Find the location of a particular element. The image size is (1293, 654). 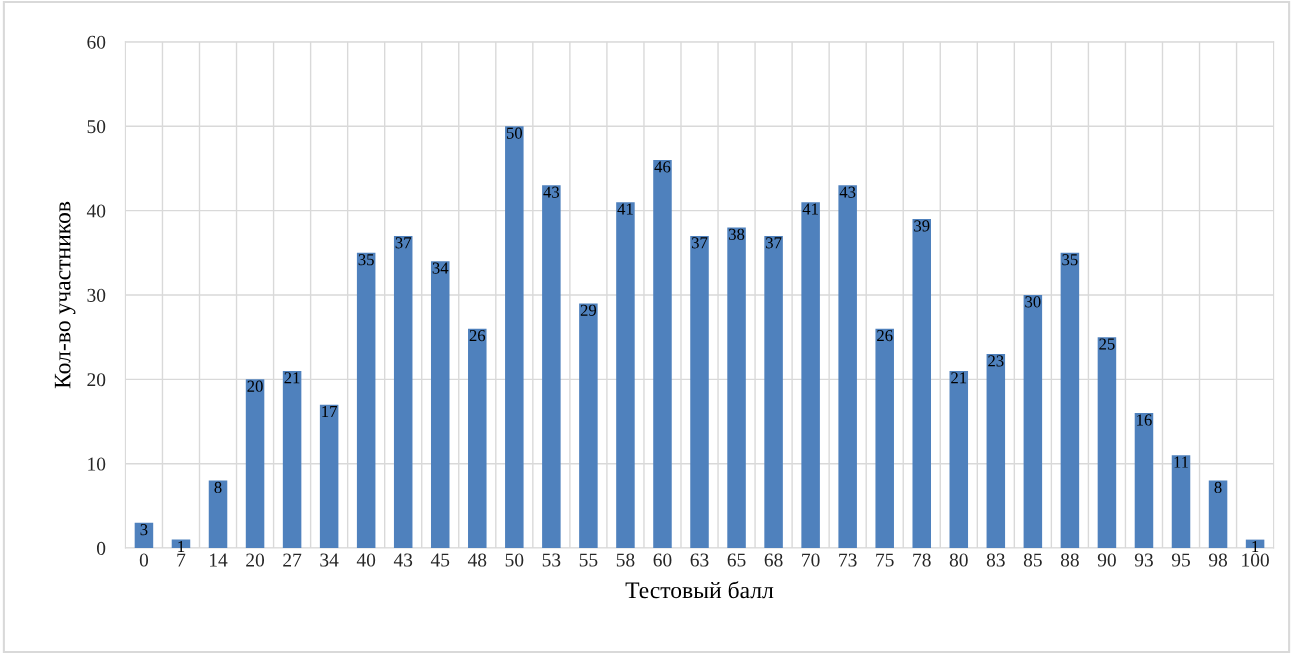

x-tick-label: 27 is located at coordinates (292, 560).